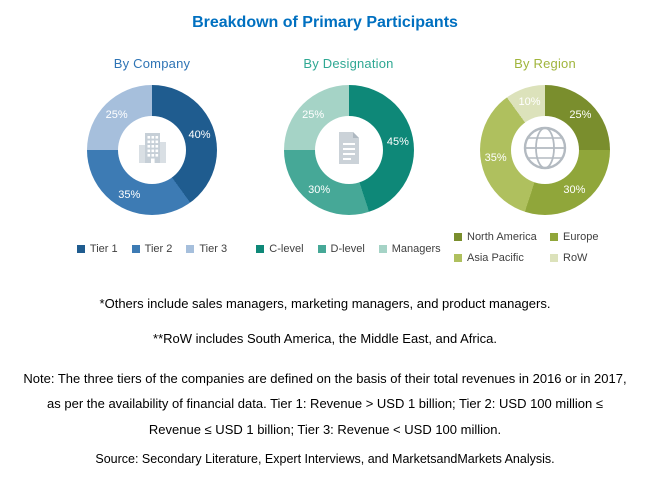 Image resolution: width=650 pixels, height=493 pixels. I want to click on legend: North America Europe Asia Pacific RoW, so click(545, 247).